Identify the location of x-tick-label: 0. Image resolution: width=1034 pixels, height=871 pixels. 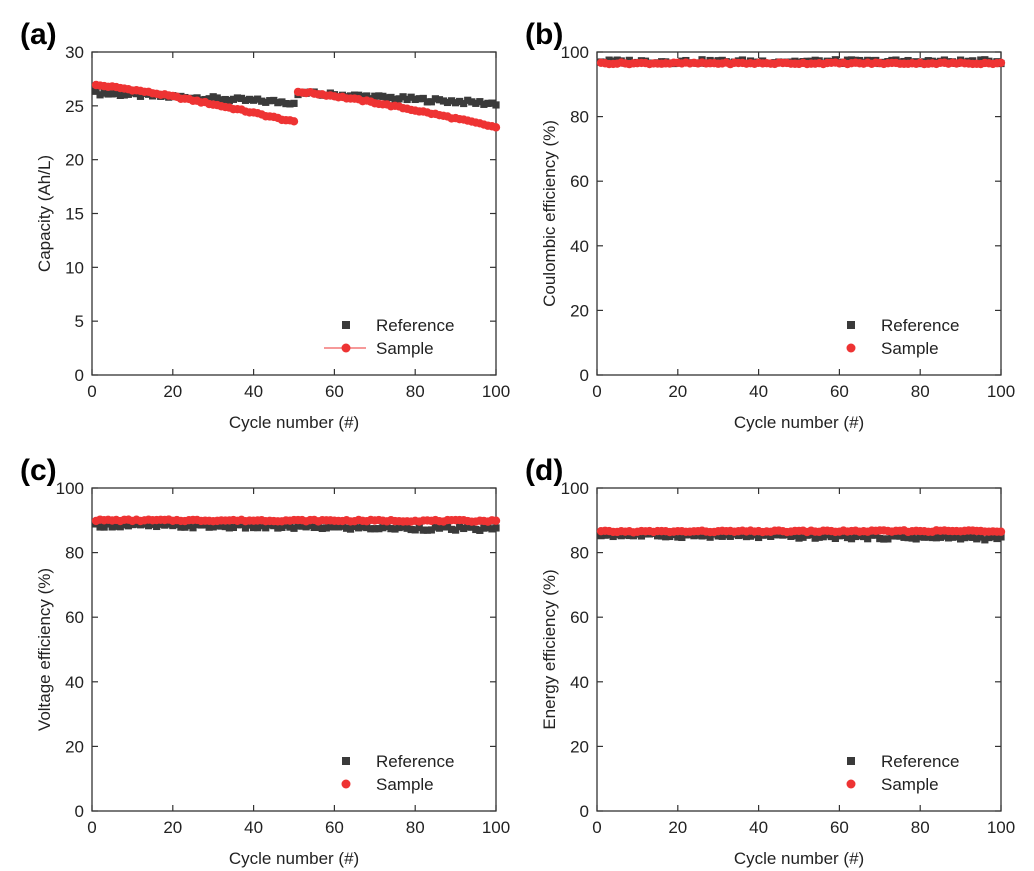
(91, 827).